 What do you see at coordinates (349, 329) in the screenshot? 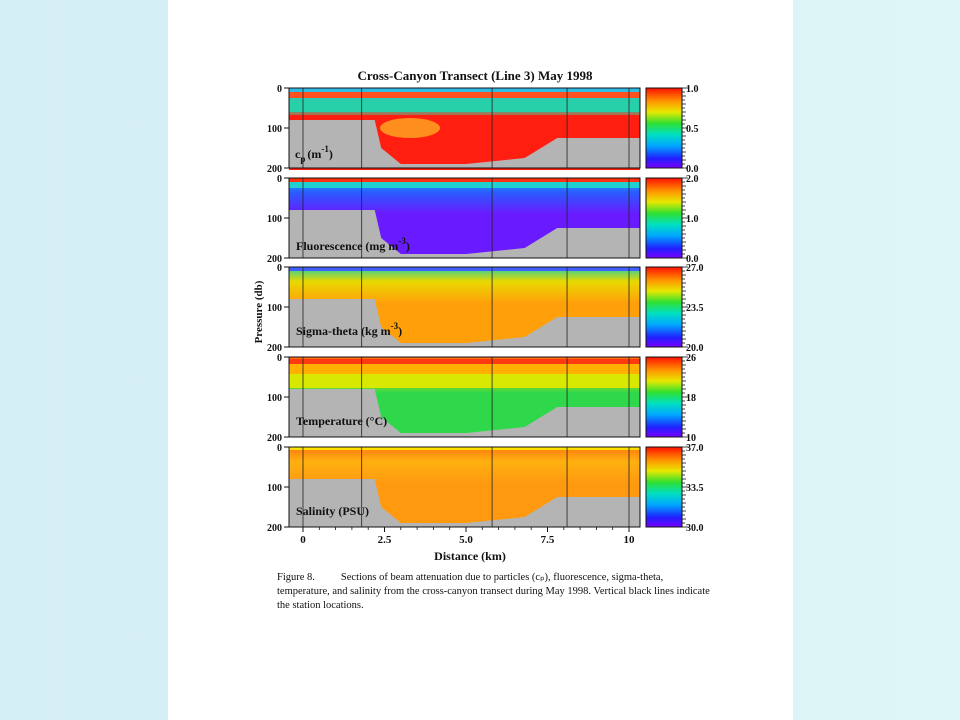
I see `panel-label: Sigma-theta (kg m-3)` at bounding box center [349, 329].